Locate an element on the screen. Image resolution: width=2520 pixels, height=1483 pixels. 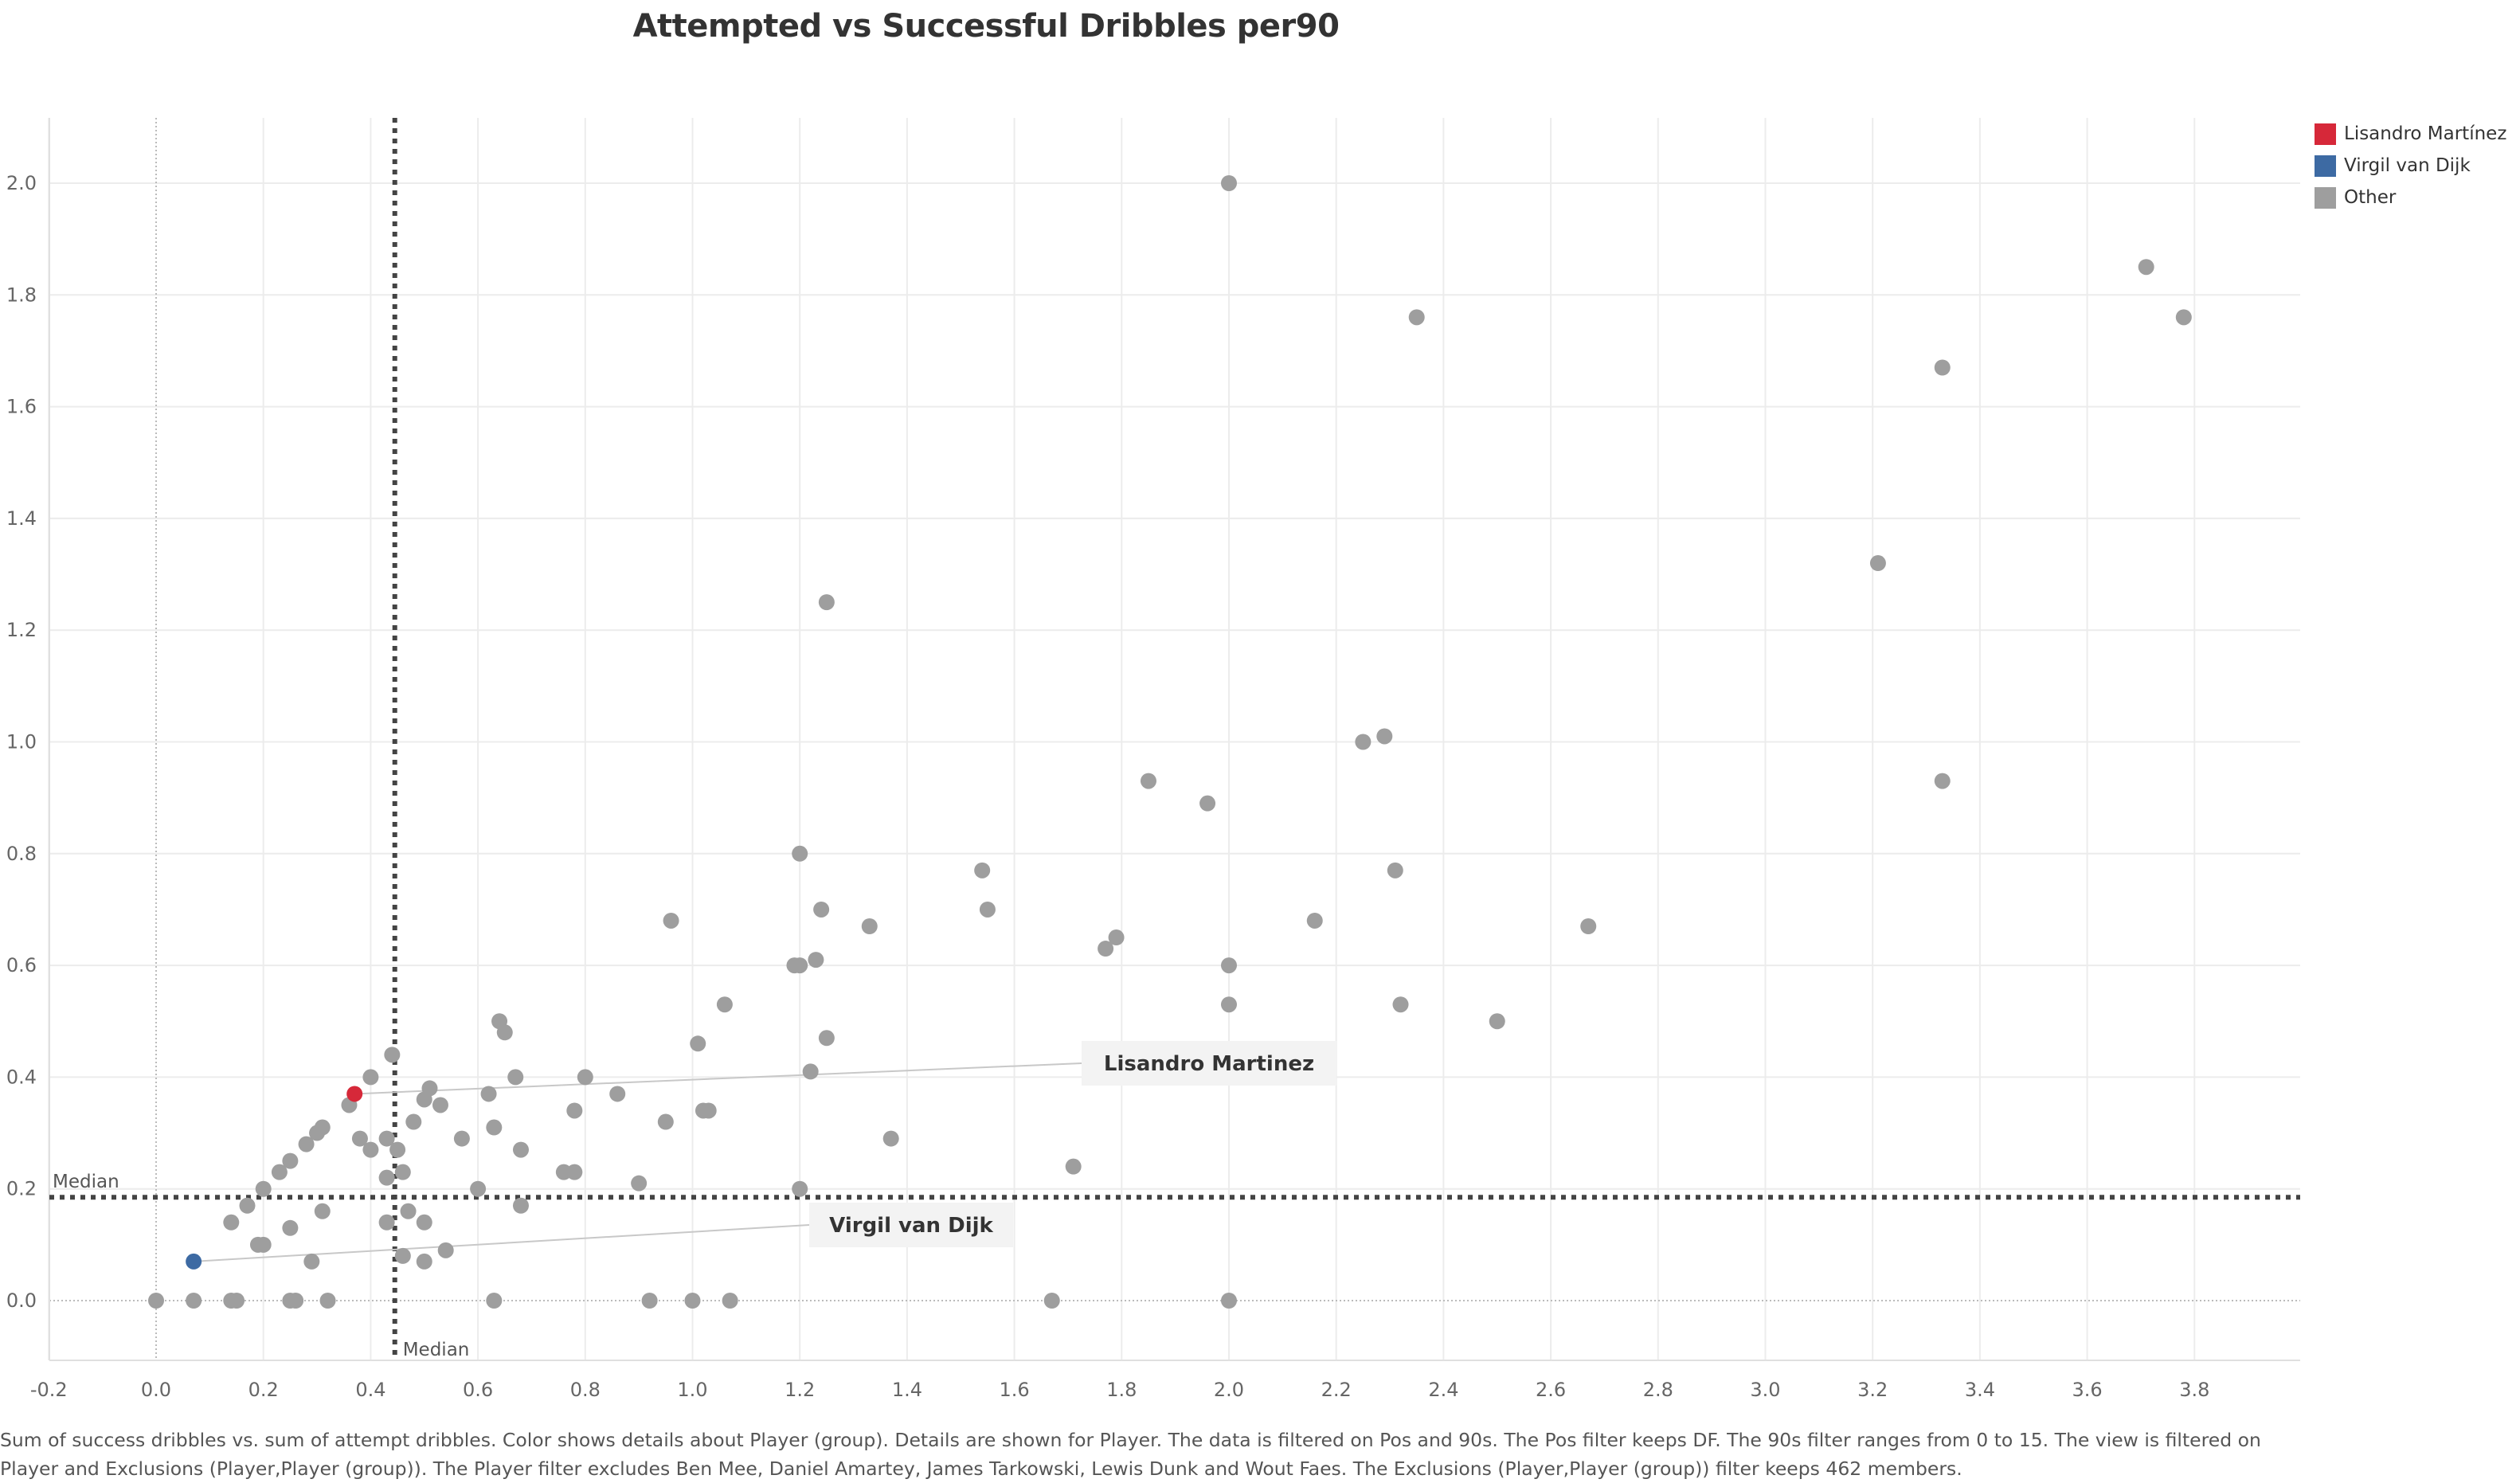
x-tick-label: 3.8 is located at coordinates (2194, 1390).